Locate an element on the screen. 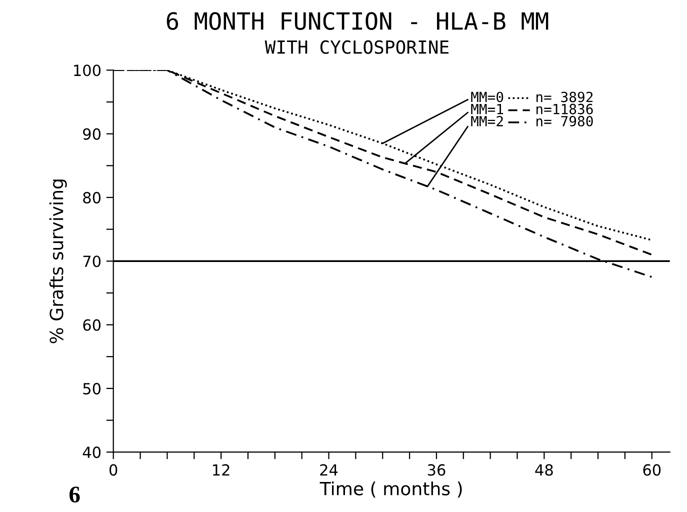 Image resolution: width=687 pixels, height=512 pixels. y-tick-label: 90 is located at coordinates (92, 134).